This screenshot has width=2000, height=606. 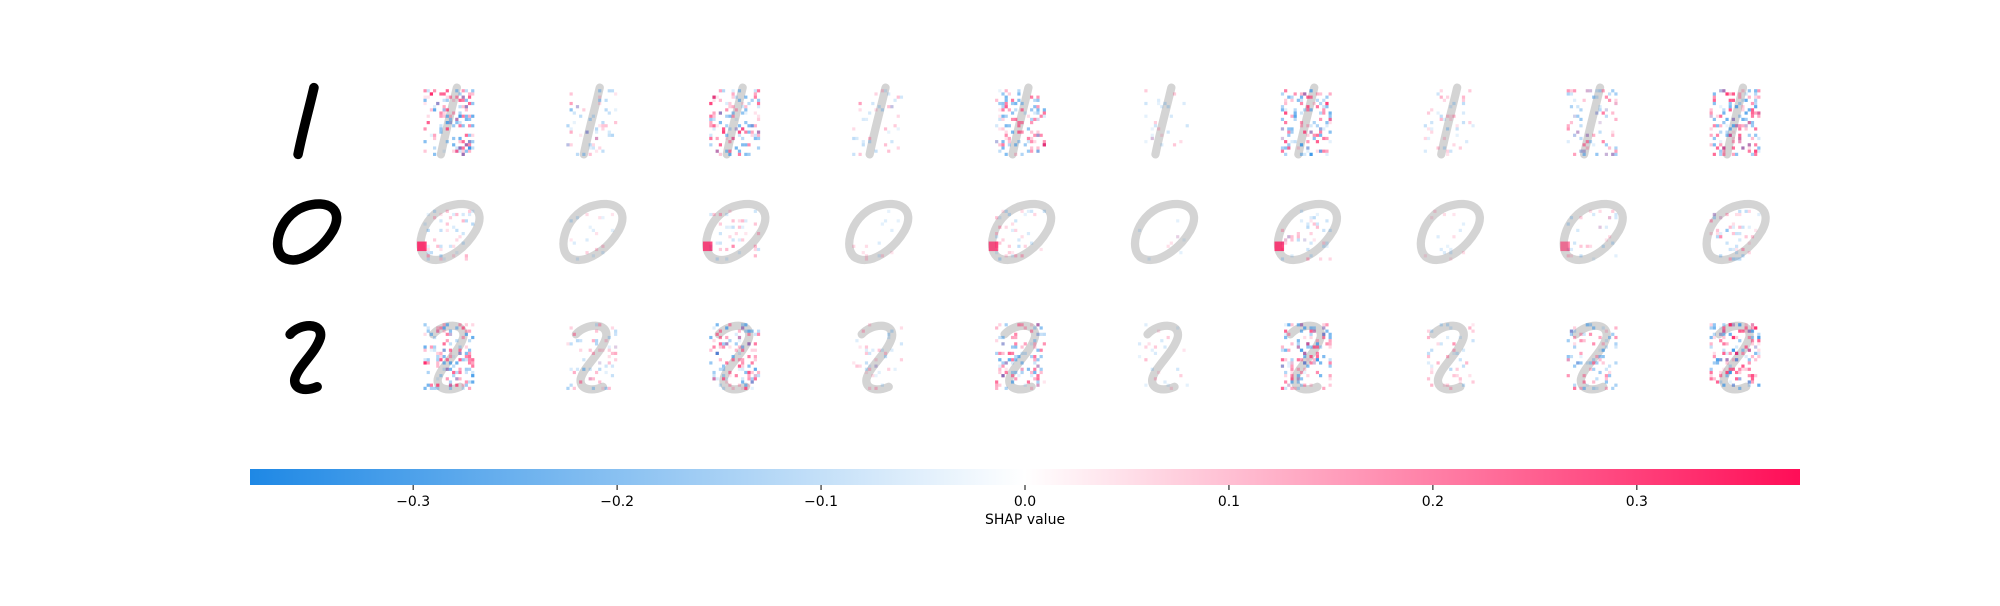 I want to click on x-tick-label: −0.1, so click(x=821, y=502).